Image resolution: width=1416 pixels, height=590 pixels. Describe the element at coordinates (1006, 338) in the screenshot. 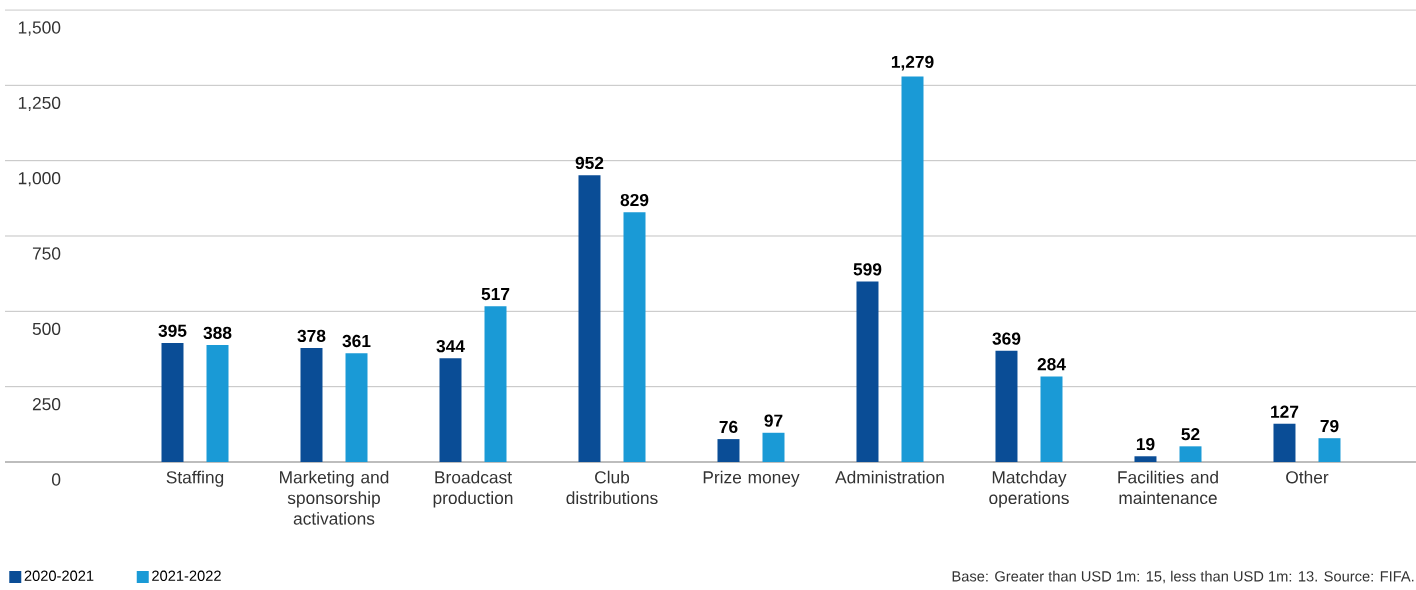

I see `data-label: 369` at that location.